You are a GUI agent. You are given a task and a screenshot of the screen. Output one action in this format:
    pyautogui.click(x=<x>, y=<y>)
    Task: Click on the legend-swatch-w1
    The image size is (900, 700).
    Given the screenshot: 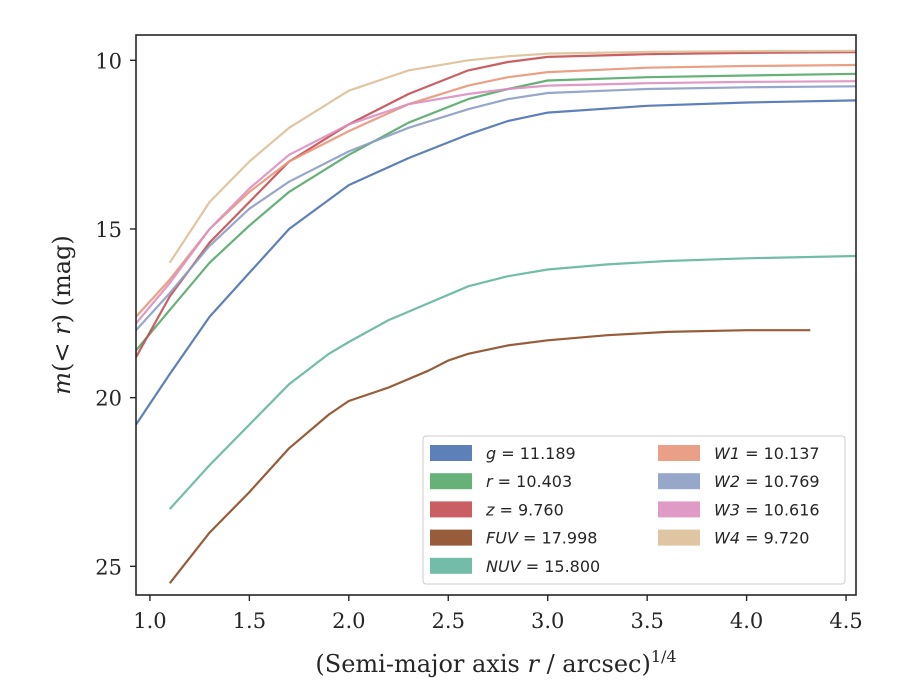 What is the action you would take?
    pyautogui.click(x=679, y=453)
    